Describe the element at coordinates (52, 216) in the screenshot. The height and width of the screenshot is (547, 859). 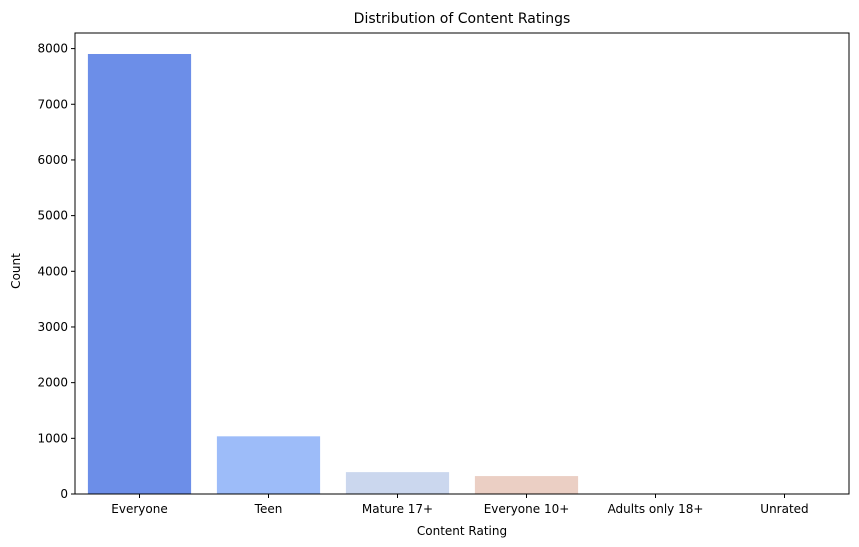
I see `y-tick-label: 5000` at that location.